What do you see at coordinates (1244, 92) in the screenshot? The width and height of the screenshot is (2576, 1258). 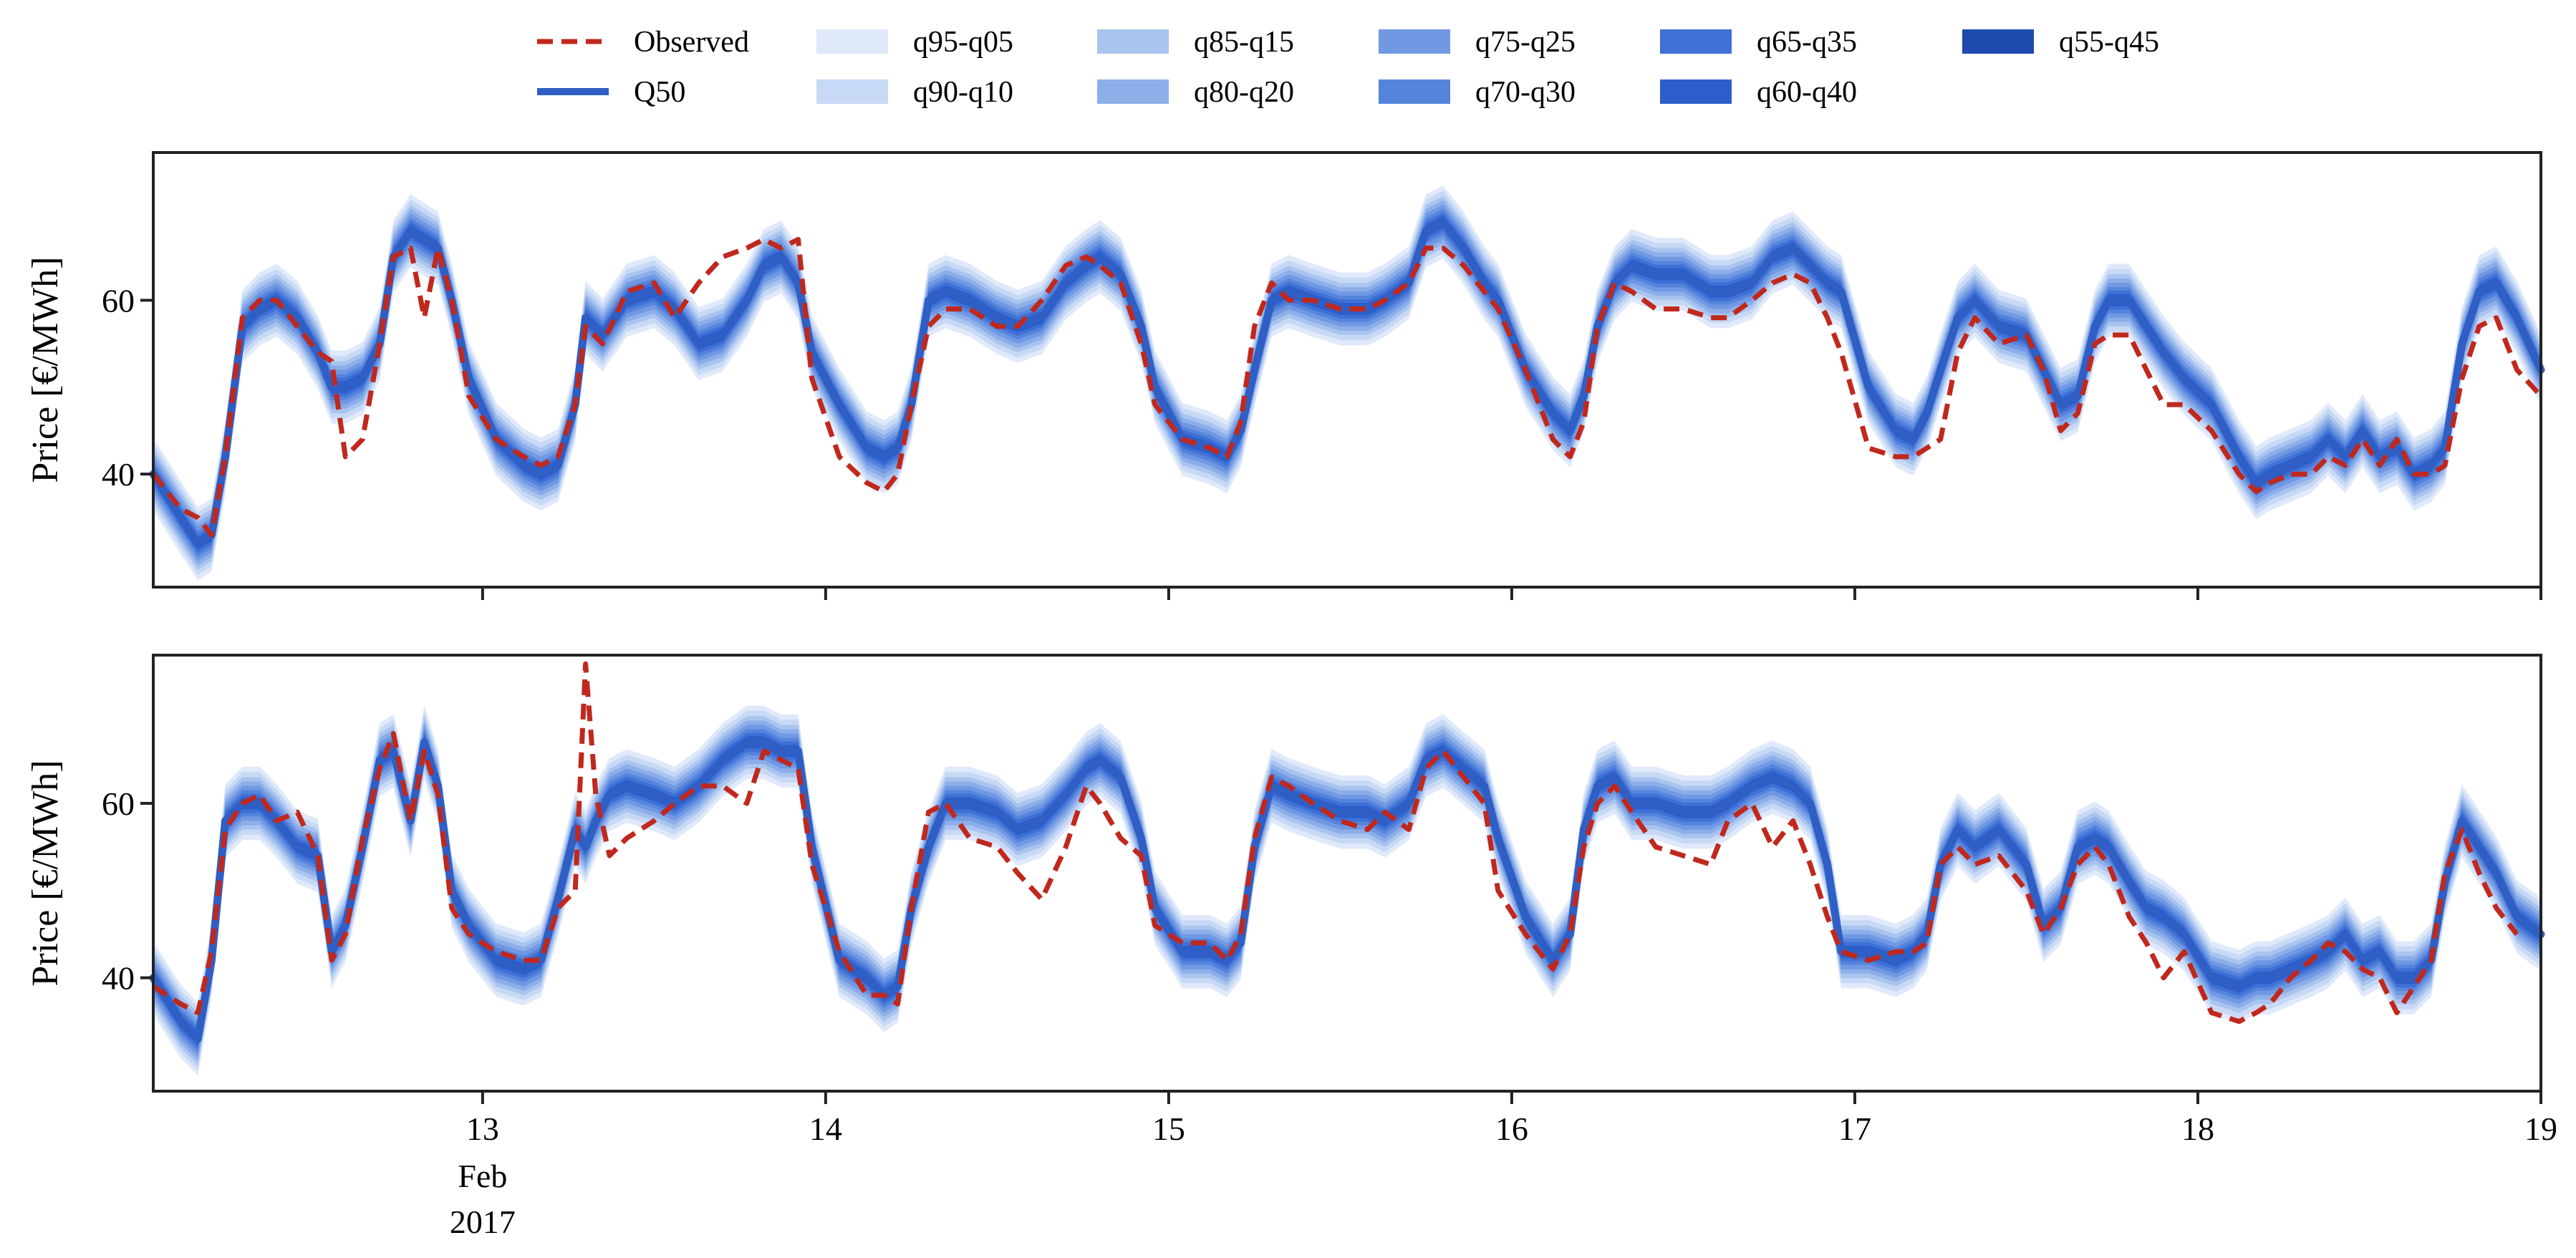 I see `legend-label: q80-q20` at bounding box center [1244, 92].